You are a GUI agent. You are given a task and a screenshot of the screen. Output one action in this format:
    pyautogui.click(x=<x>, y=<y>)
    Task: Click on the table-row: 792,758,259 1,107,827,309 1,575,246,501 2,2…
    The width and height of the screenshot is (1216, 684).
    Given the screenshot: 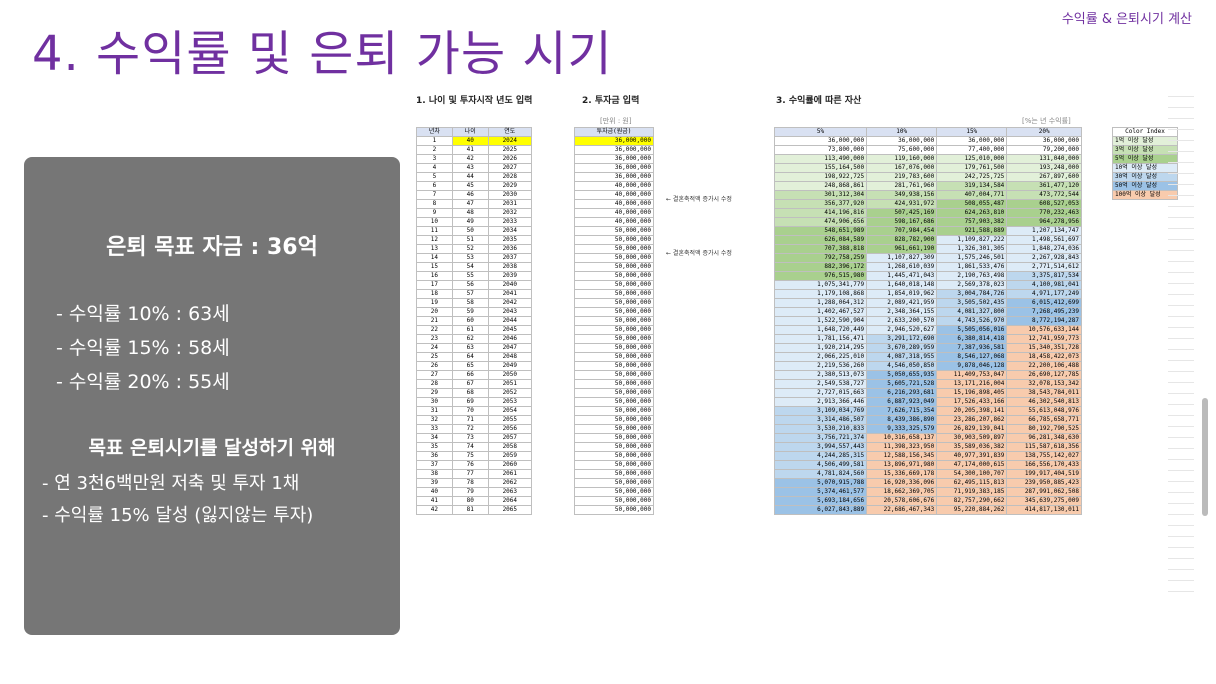 What is the action you would take?
    pyautogui.click(x=927, y=258)
    